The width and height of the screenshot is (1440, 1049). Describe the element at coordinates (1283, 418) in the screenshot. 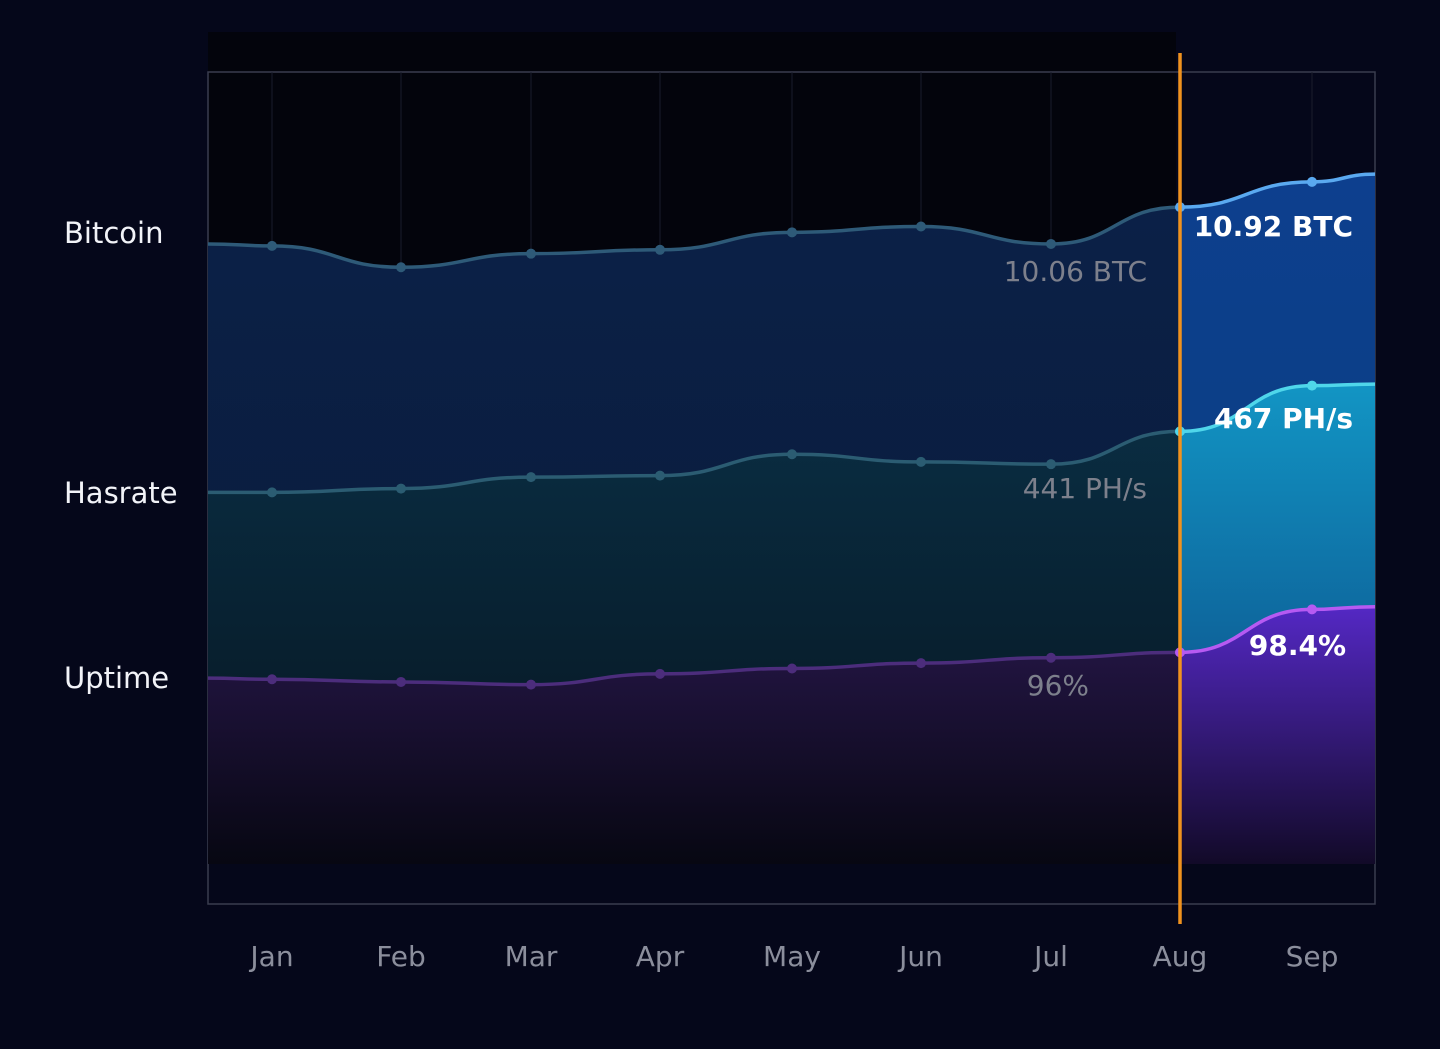

I see `hasrate-current-label: 467 PH/s` at that location.